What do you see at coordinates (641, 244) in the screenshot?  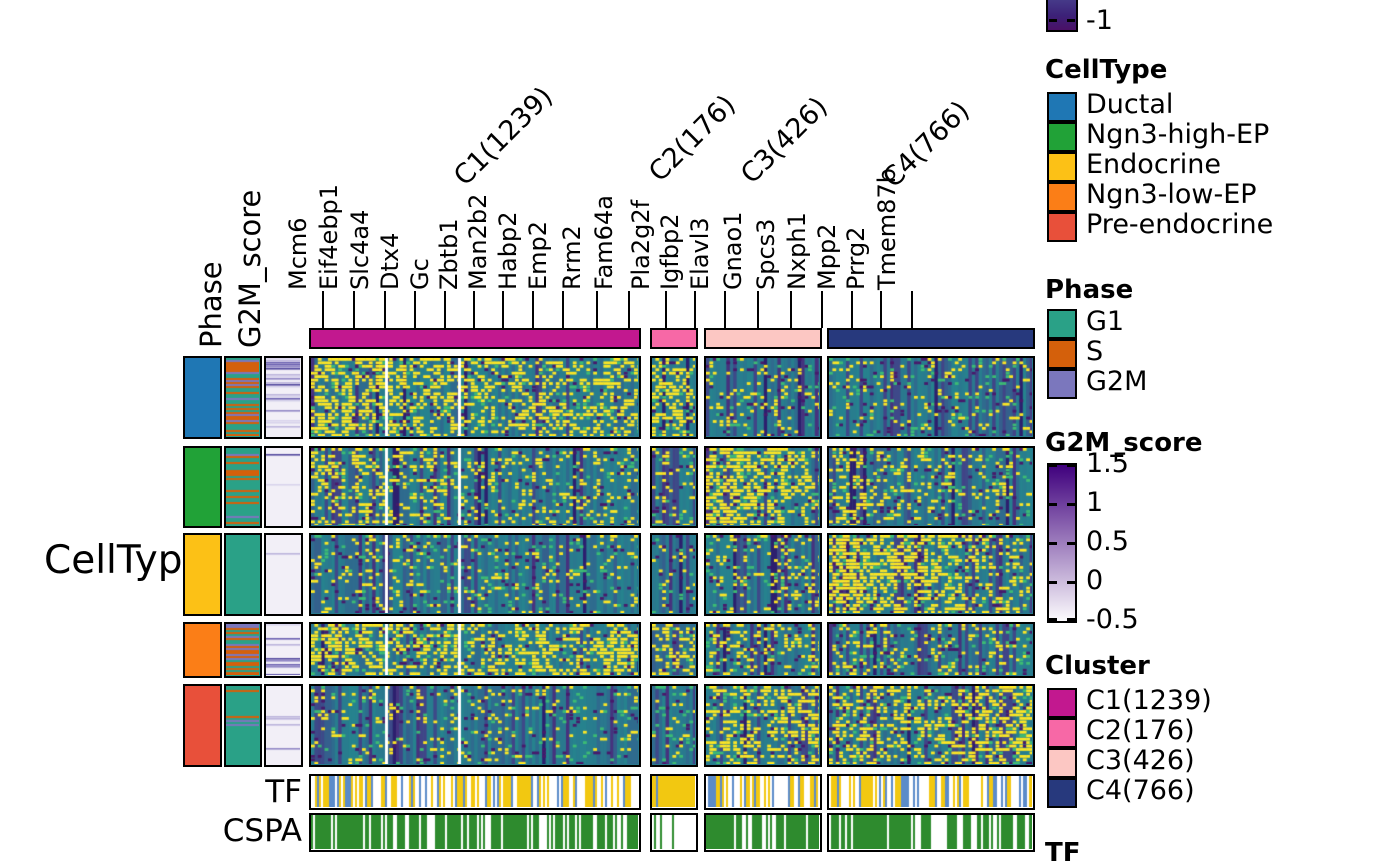 I see `gene-label: Pla2g2f` at bounding box center [641, 244].